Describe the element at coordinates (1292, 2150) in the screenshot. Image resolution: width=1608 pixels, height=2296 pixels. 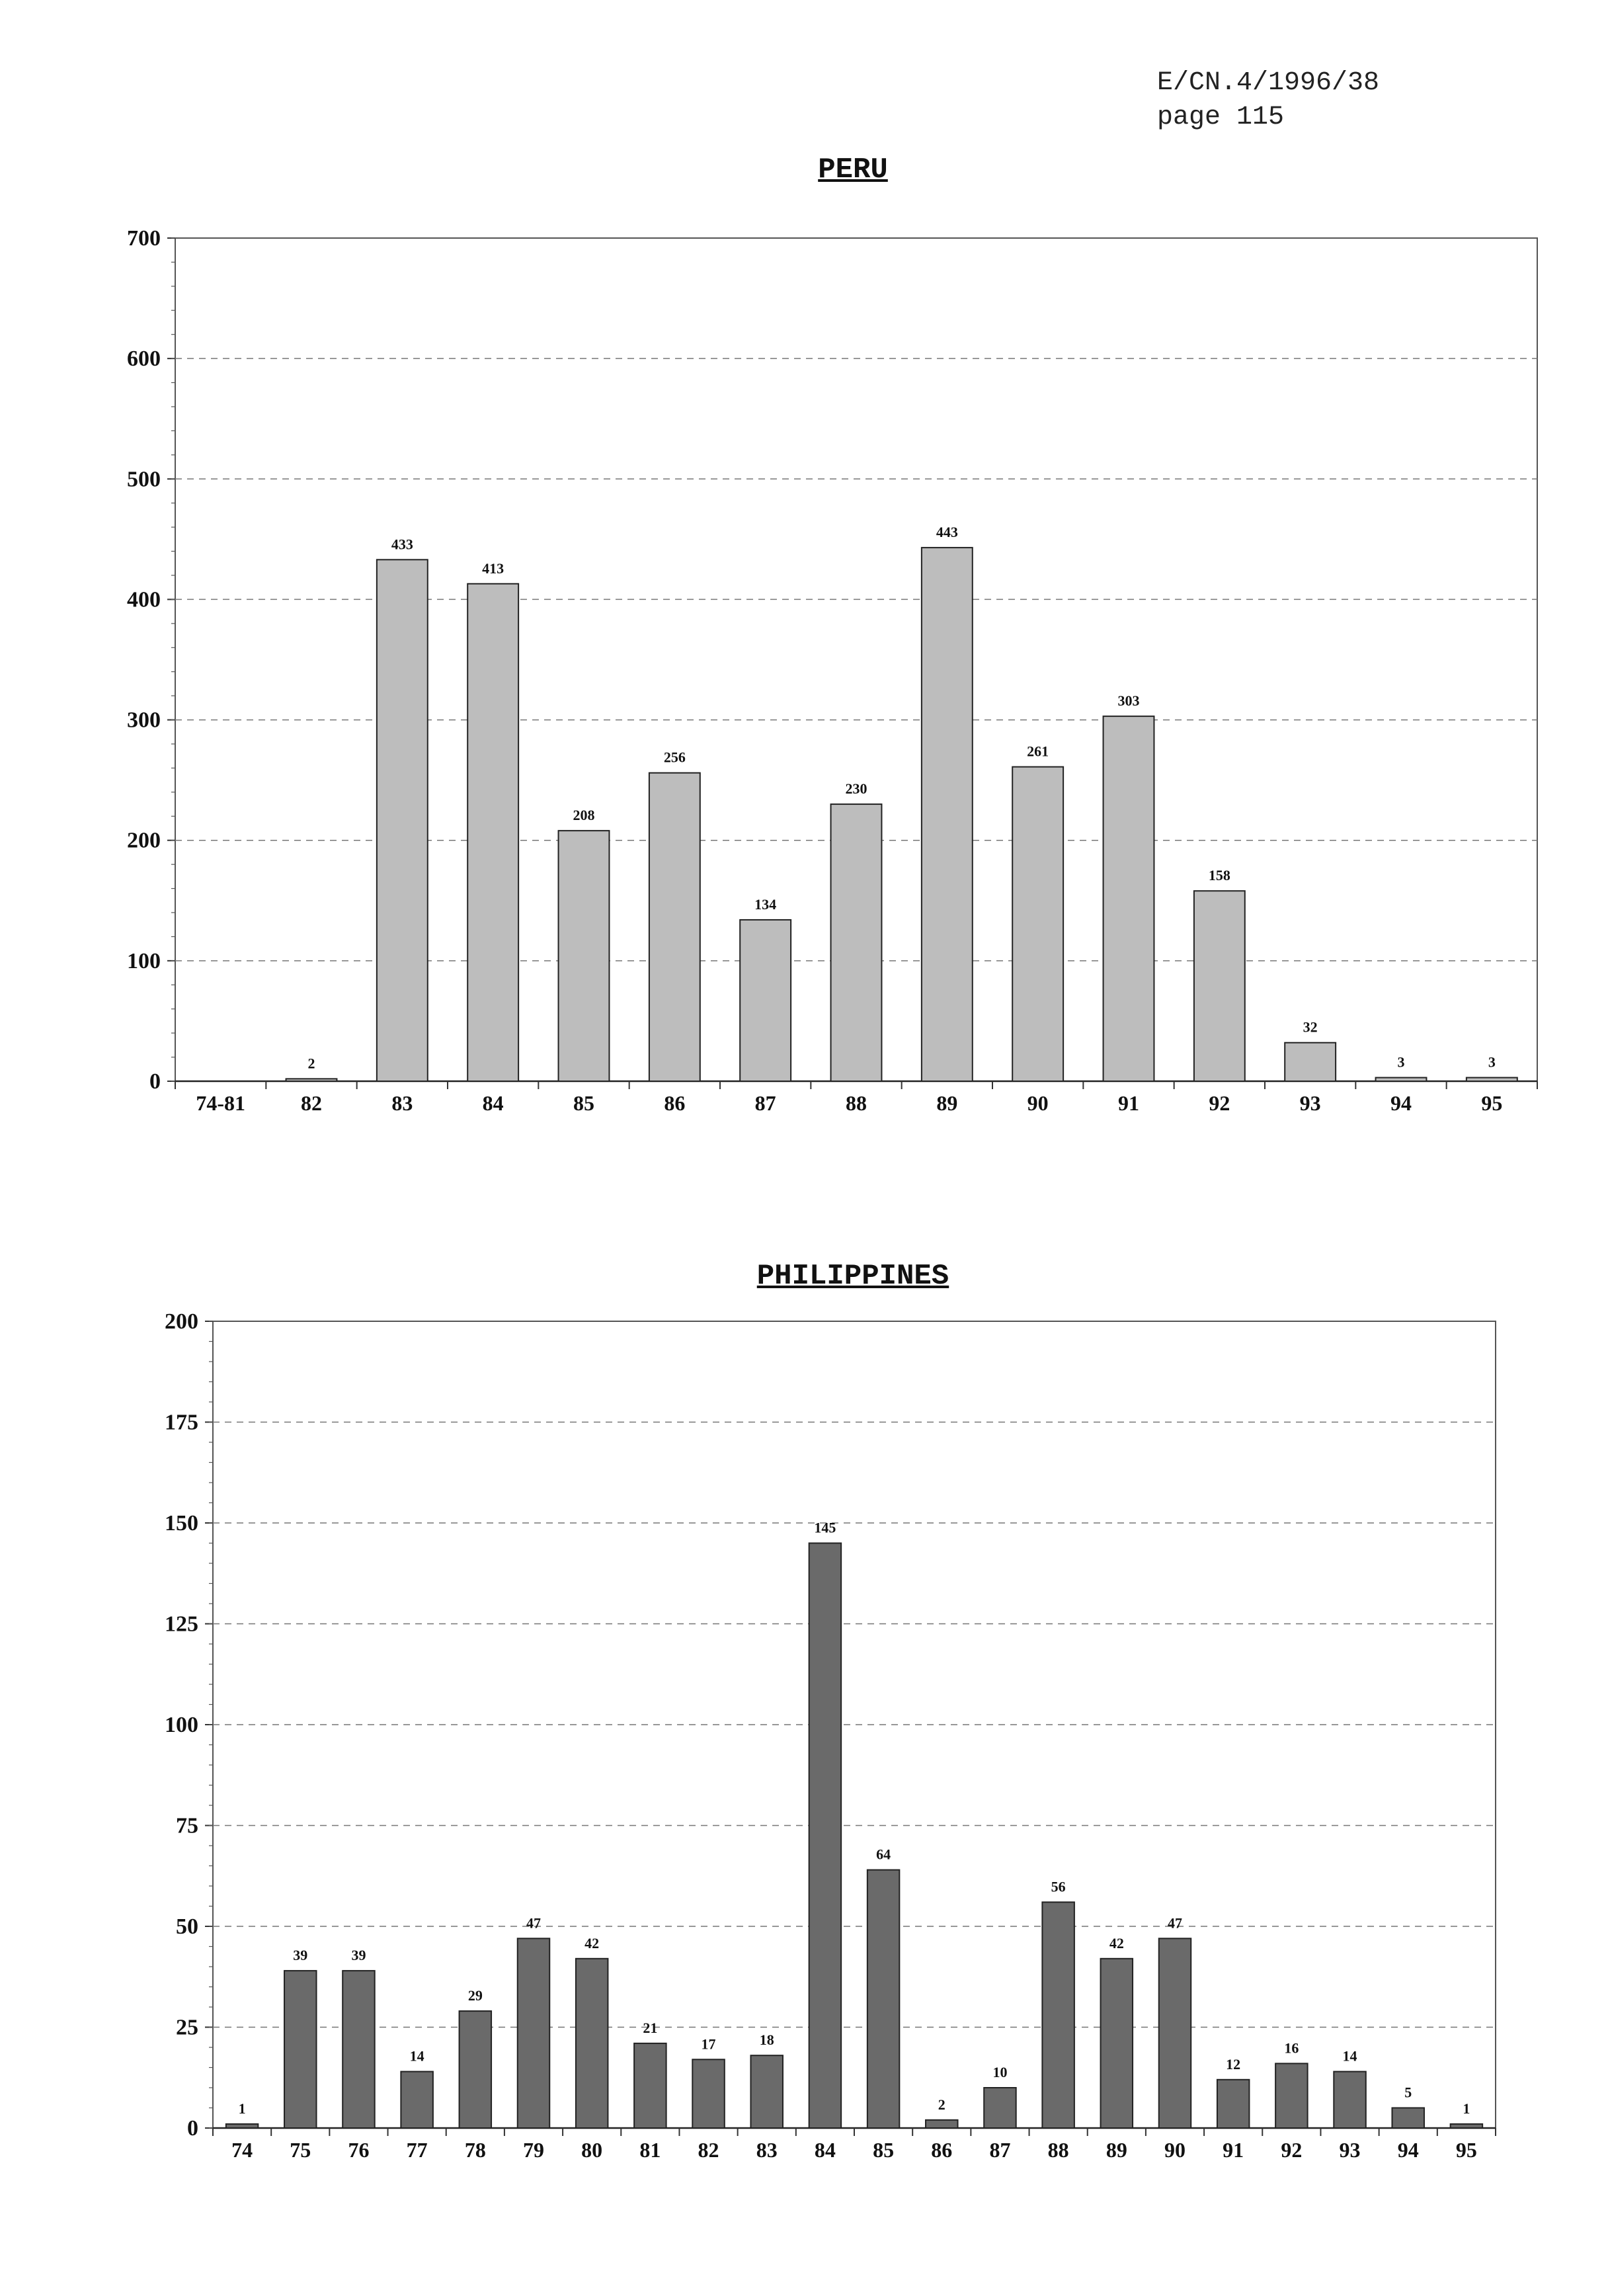
I see `philippines-x-tick-label: 92` at that location.